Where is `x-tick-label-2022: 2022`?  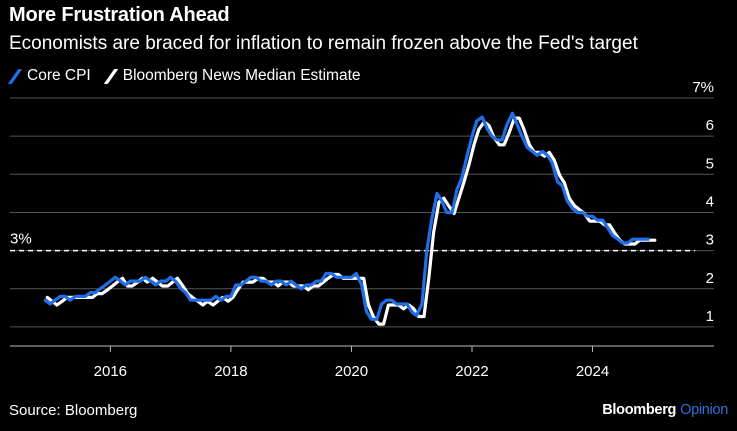
x-tick-label-2022: 2022 is located at coordinates (471, 371).